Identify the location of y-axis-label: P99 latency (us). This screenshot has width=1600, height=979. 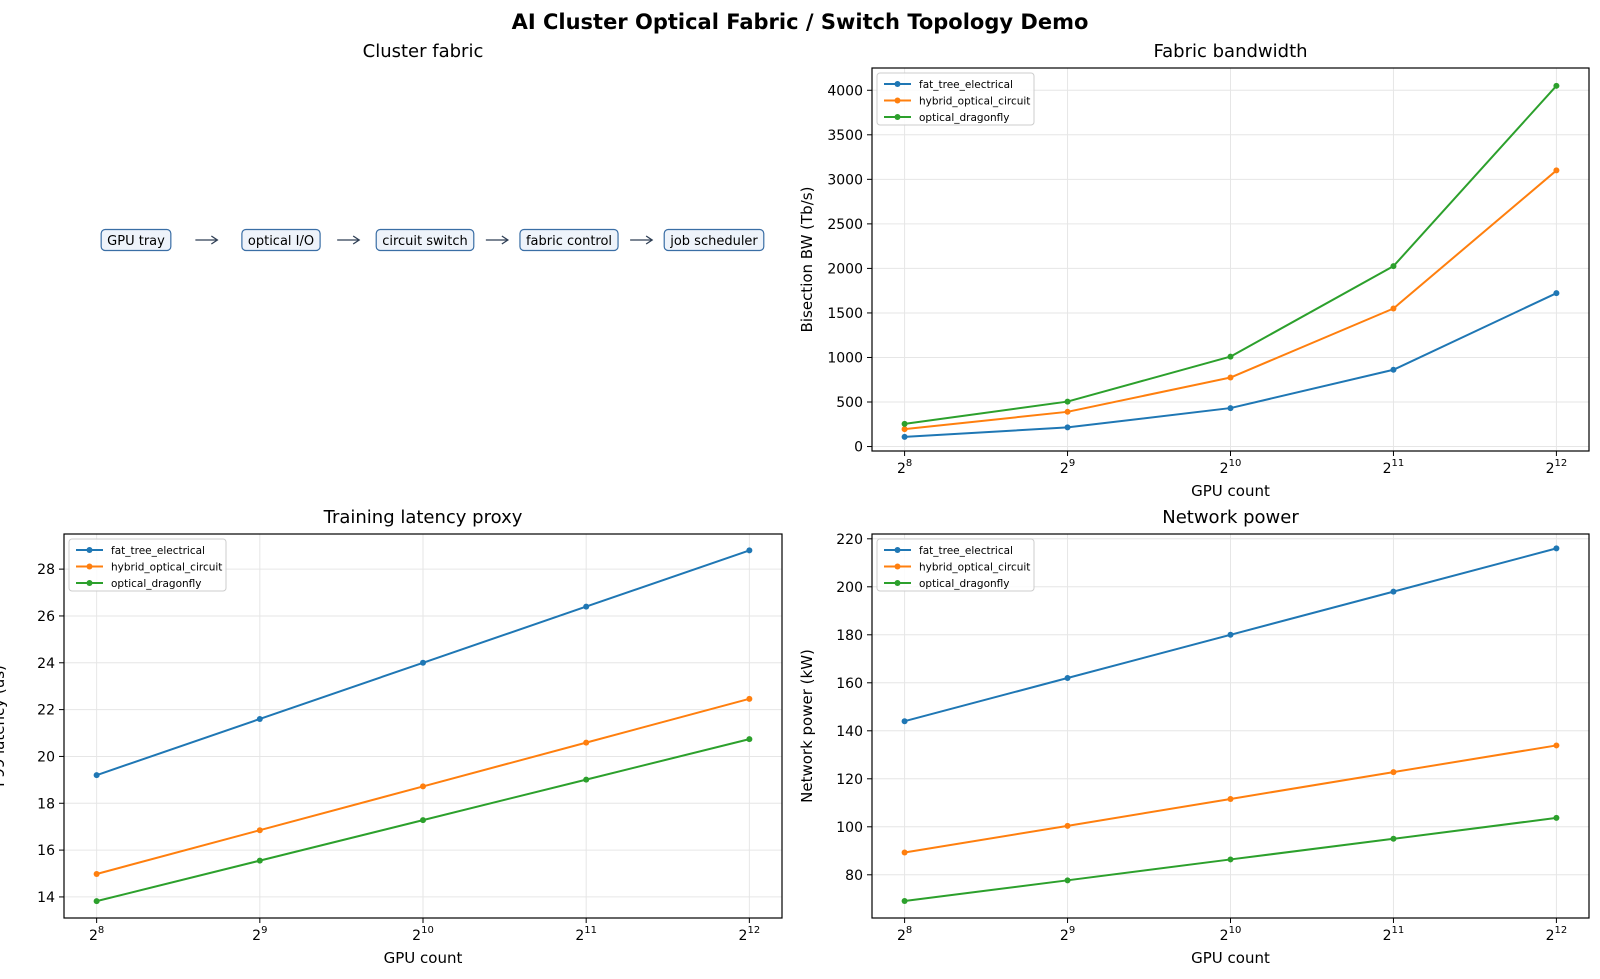
(4, 726).